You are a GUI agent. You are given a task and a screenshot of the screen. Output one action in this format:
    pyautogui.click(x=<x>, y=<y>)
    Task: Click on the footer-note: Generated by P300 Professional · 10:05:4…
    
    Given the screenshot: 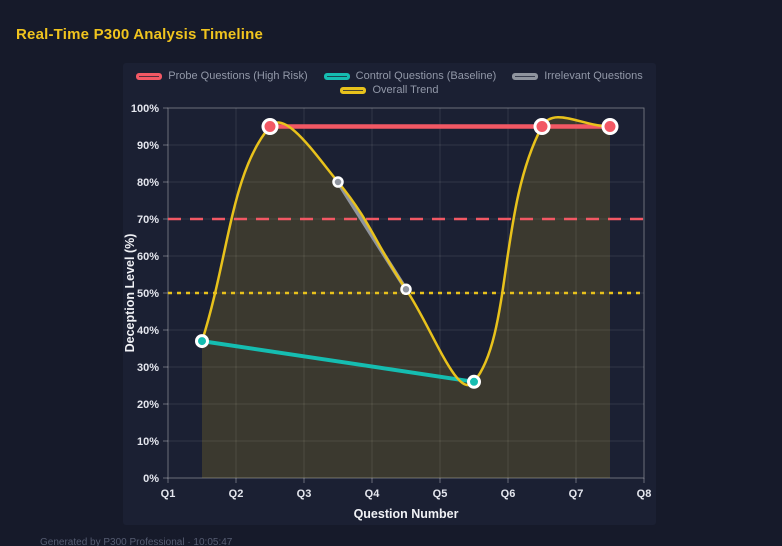 What is the action you would take?
    pyautogui.click(x=136, y=541)
    